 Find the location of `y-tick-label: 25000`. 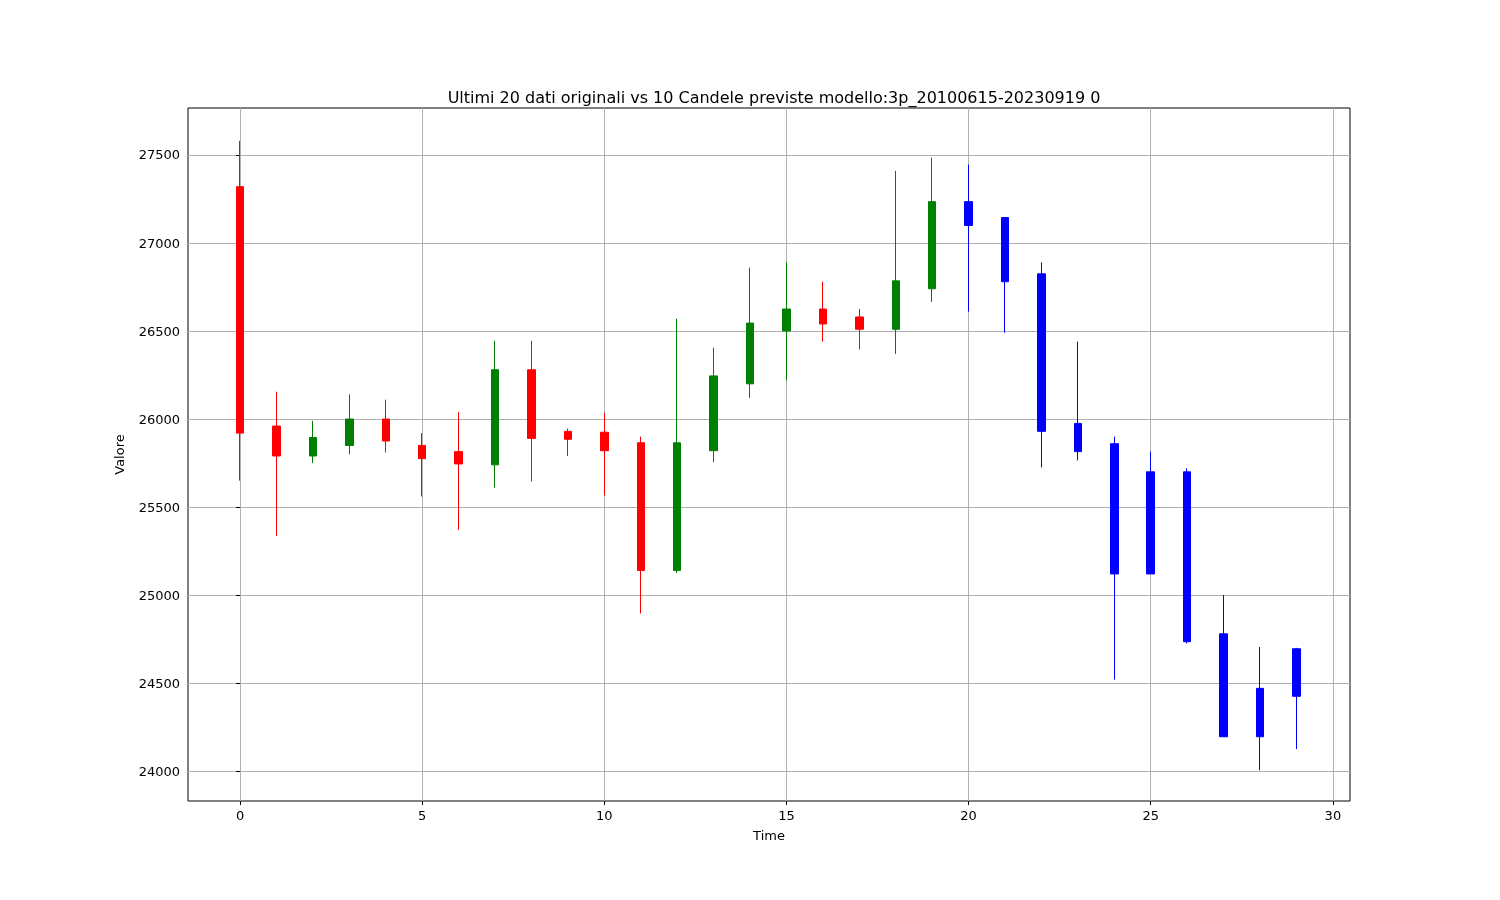

y-tick-label: 25000 is located at coordinates (159, 595).